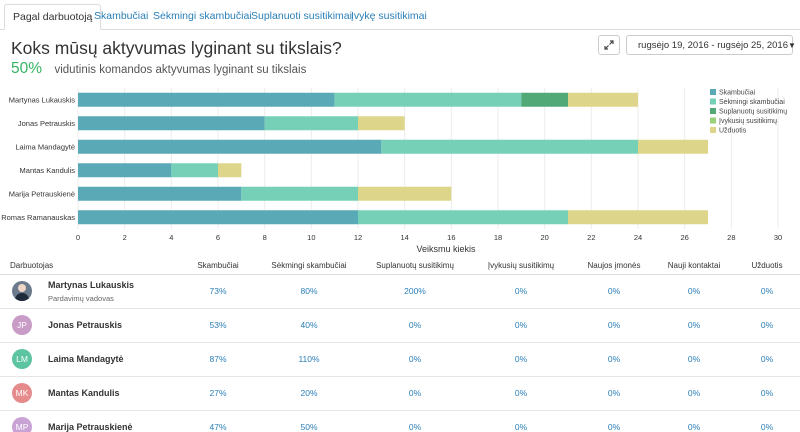  What do you see at coordinates (90, 427) in the screenshot?
I see `employee-name: Marija Petrauskienė` at bounding box center [90, 427].